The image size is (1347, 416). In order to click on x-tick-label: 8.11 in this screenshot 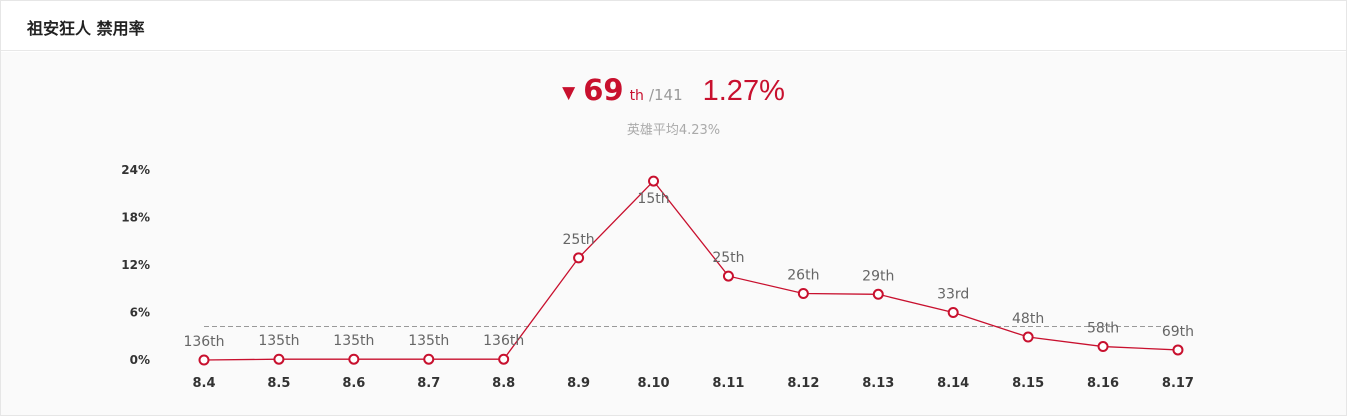, I will do `click(728, 383)`.